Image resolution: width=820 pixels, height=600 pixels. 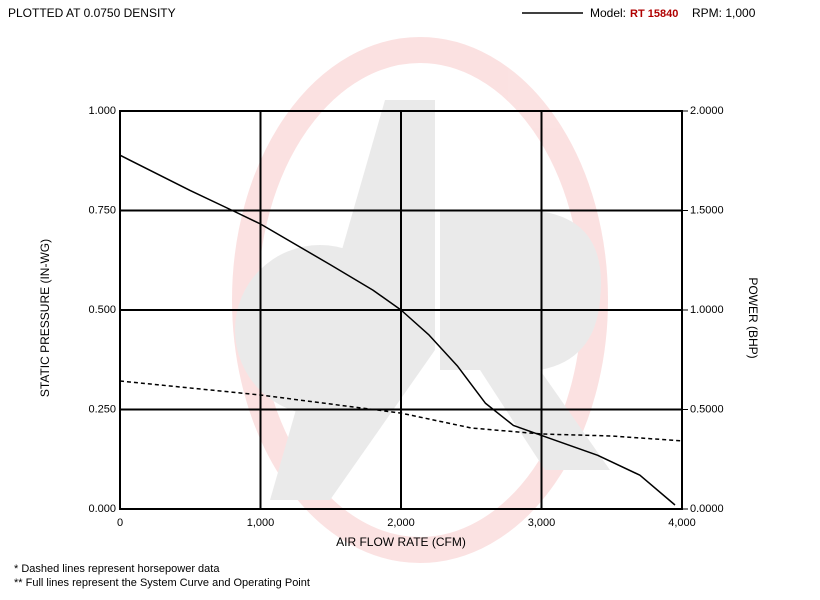 I want to click on y2-tick-label: 1.0000, so click(x=707, y=310).